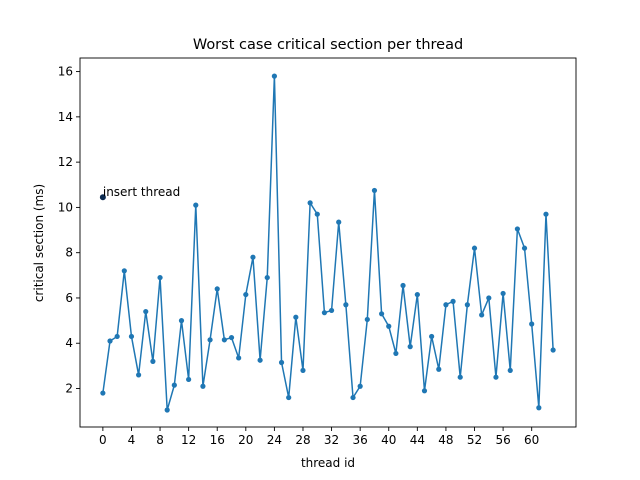  What do you see at coordinates (217, 440) in the screenshot?
I see `x-tick-label: 16` at bounding box center [217, 440].